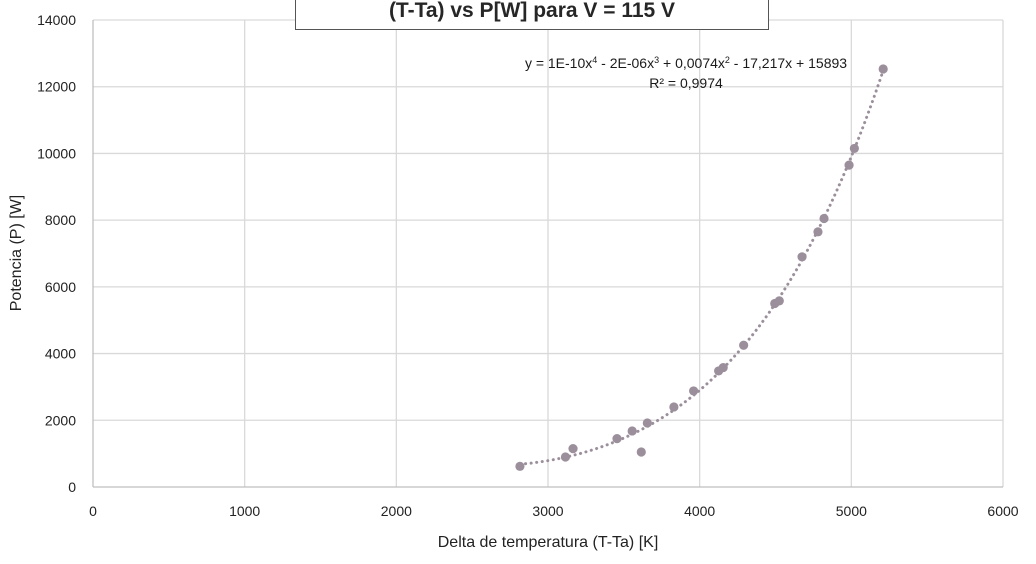 The width and height of the screenshot is (1036, 564). What do you see at coordinates (93, 511) in the screenshot?
I see `x-tick-label: 0` at bounding box center [93, 511].